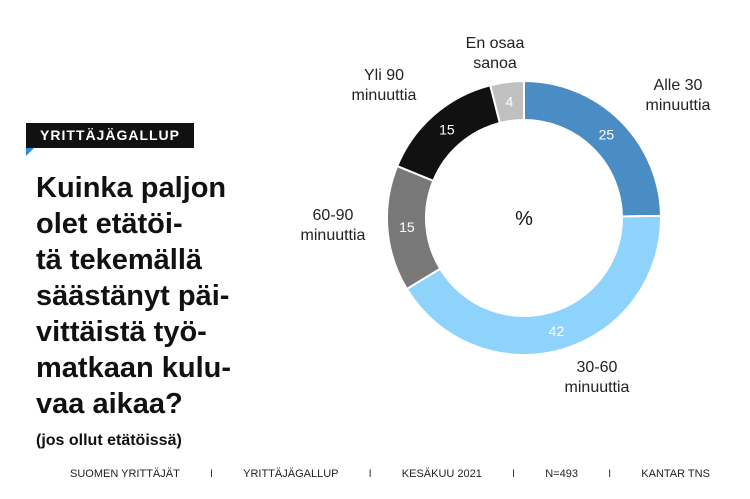  I want to click on footer-item: YRITTÄJÄGALLUP, so click(291, 474).